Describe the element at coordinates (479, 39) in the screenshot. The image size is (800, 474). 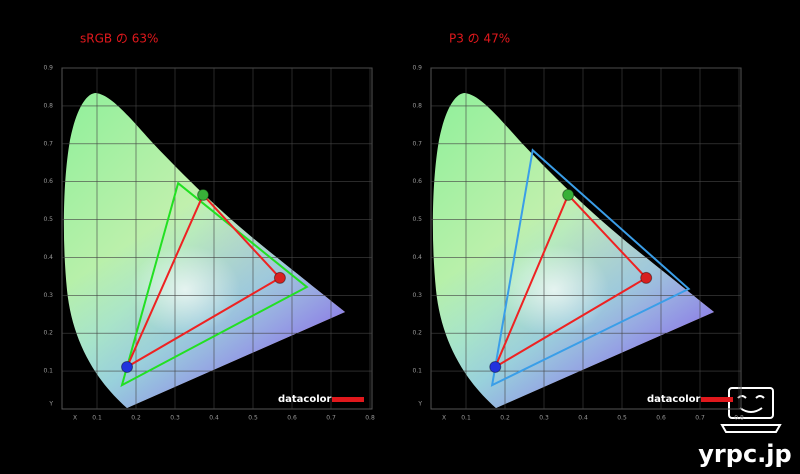
I see `chart-title: P3 の 47%` at that location.